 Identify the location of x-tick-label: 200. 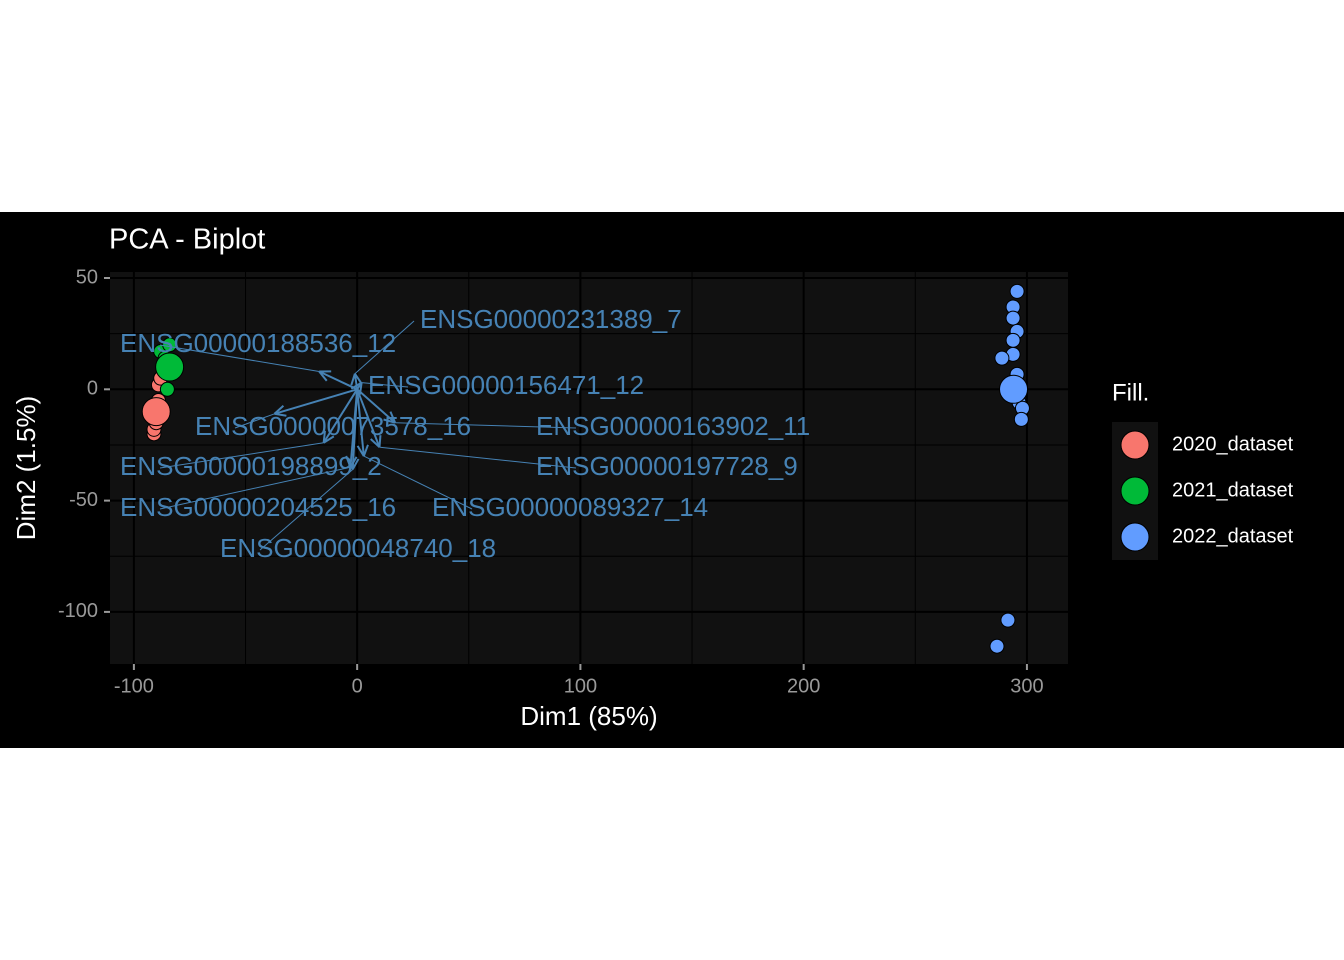
(803, 686).